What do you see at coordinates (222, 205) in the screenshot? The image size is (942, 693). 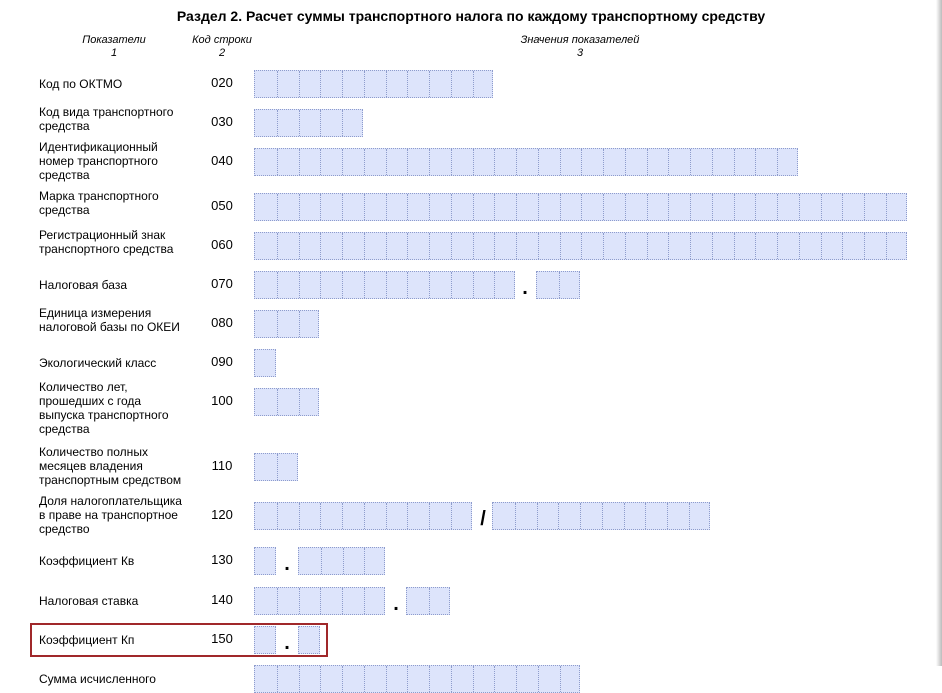 I see `row-code: 050` at bounding box center [222, 205].